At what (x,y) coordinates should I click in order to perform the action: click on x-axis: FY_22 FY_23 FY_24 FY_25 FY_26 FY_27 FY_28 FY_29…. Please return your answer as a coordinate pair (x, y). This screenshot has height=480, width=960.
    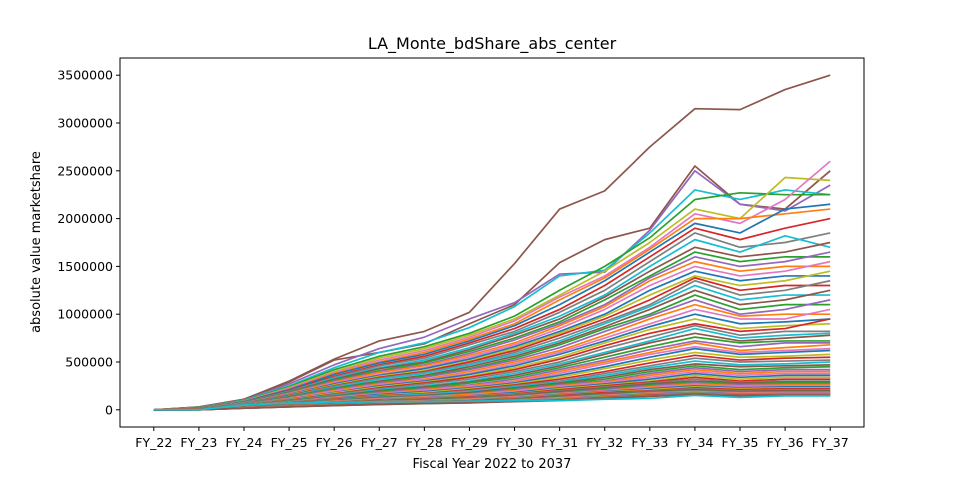
    Looking at the image, I should click on (492, 438).